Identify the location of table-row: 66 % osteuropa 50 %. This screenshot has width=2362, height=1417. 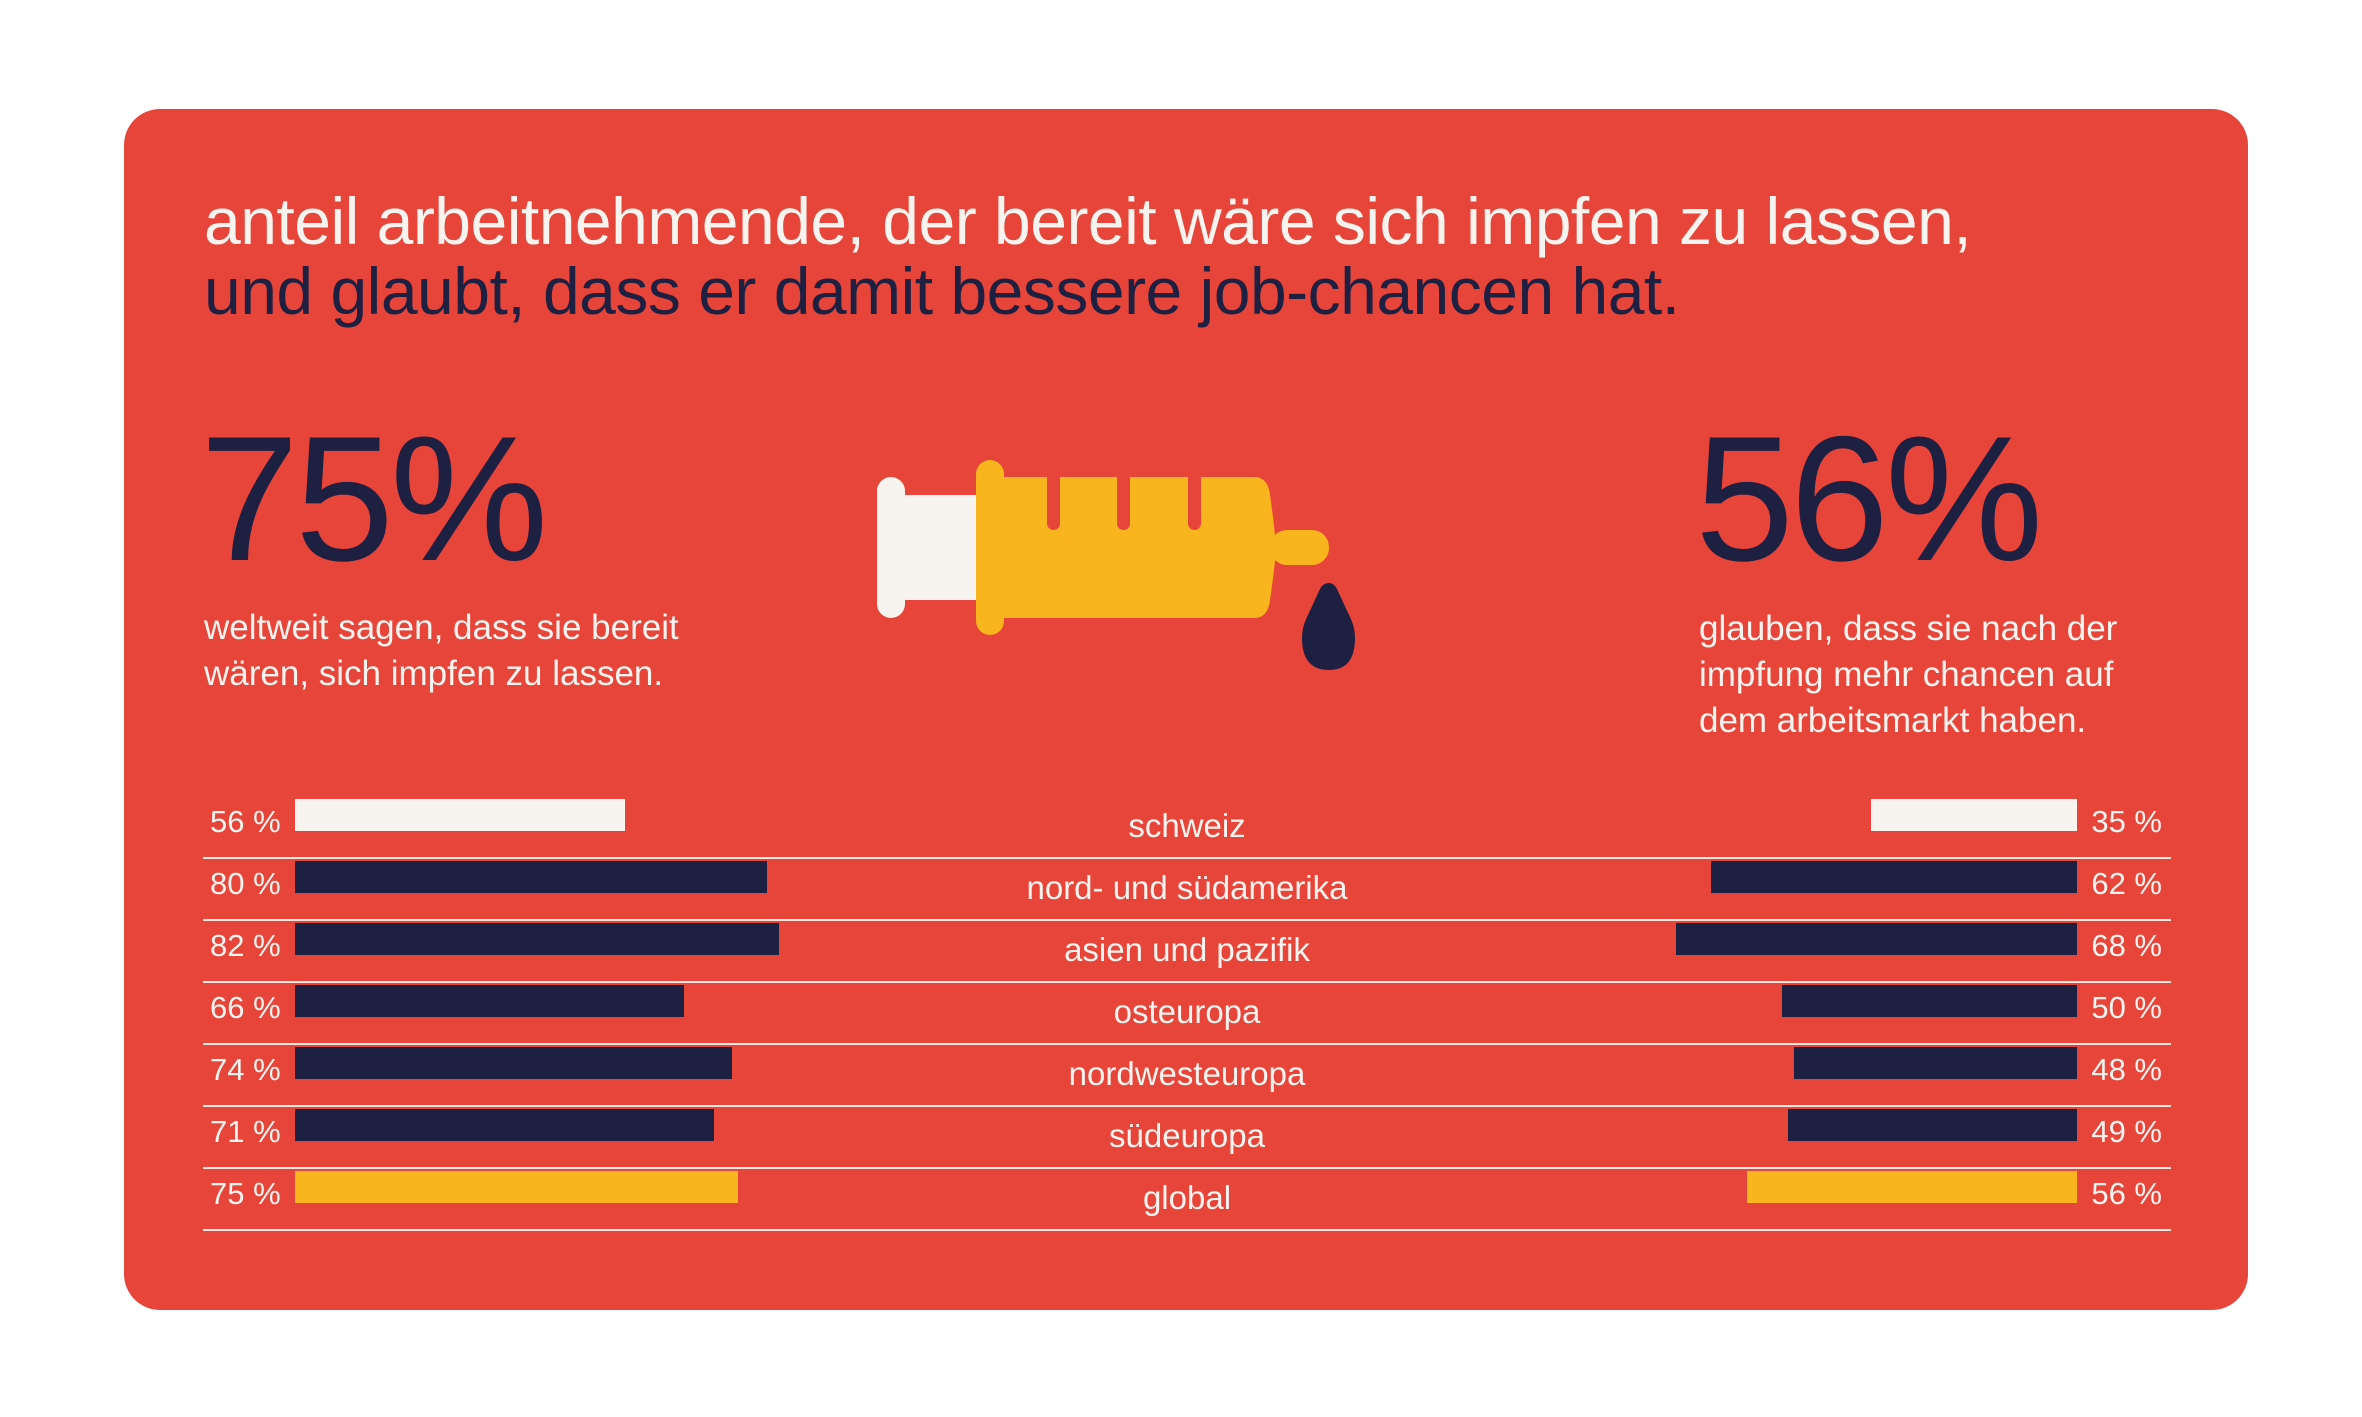
(1187, 1013).